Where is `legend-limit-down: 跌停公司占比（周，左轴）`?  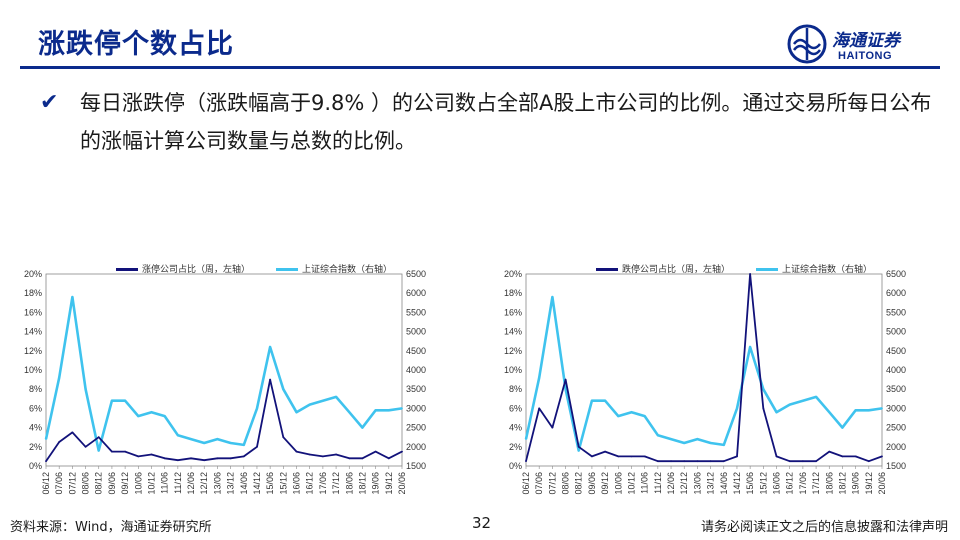
legend-limit-down: 跌停公司占比（周，左轴） is located at coordinates (663, 269).